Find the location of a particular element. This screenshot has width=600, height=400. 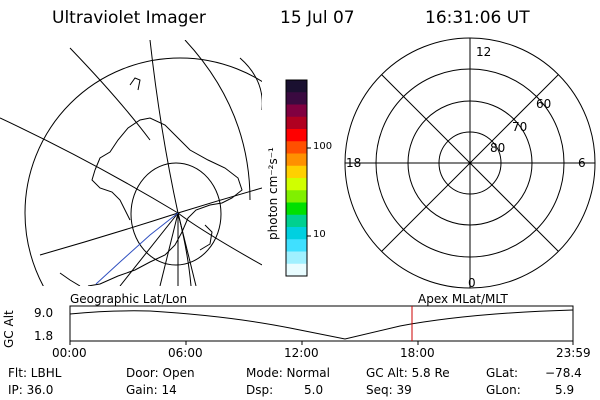

glat-value: −78.4 is located at coordinates (563, 373).